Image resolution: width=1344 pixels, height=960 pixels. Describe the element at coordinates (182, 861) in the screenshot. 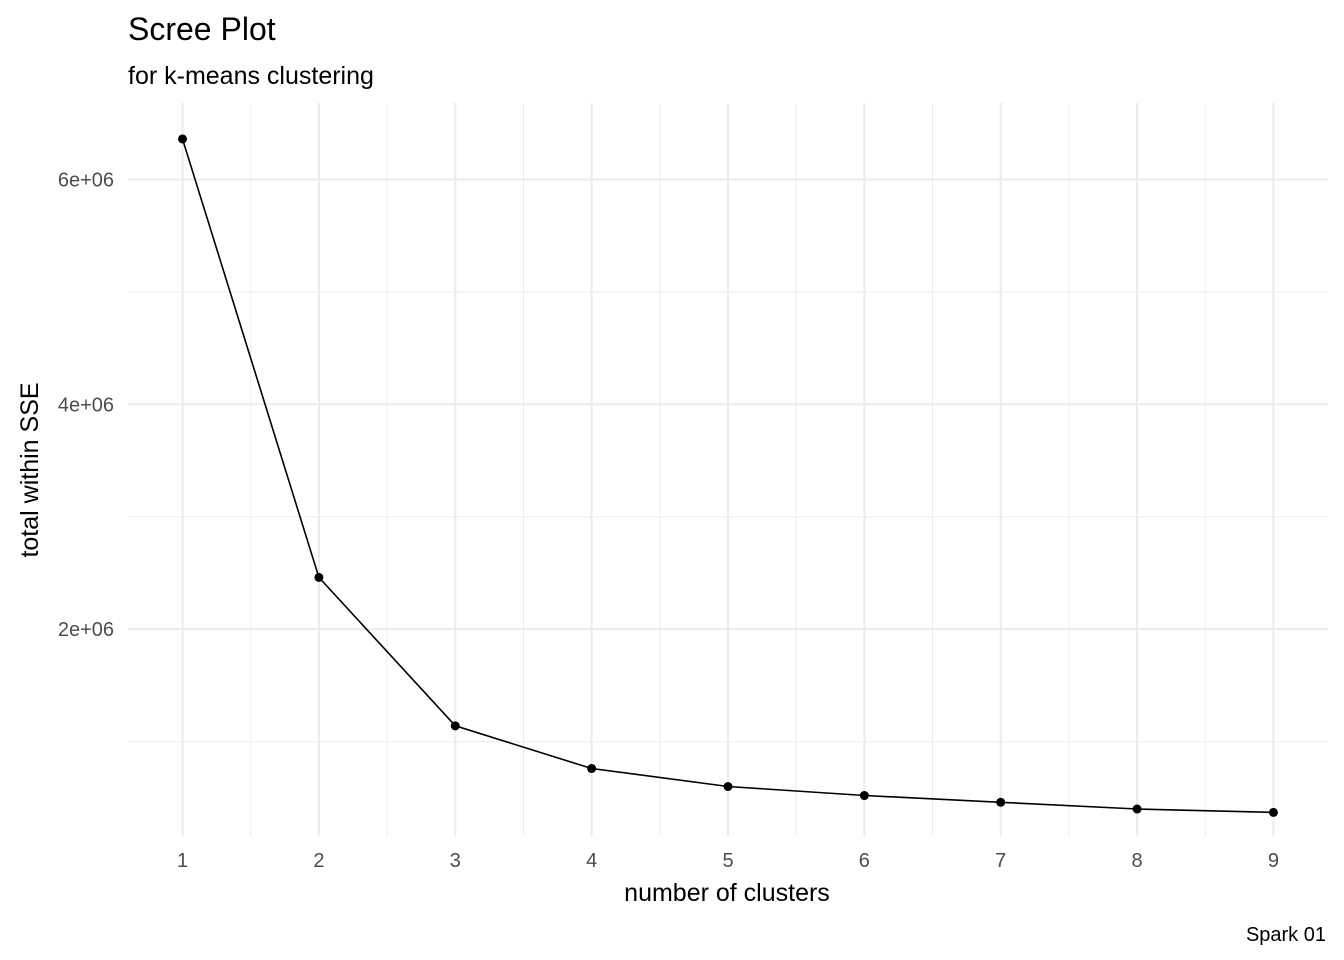

I see `x-tick-label: 1` at that location.